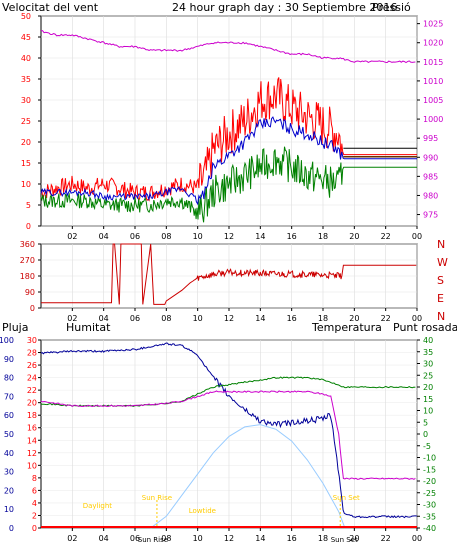 Image resolution: width=457 pixels, height=548 pixels. Describe the element at coordinates (426, 434) in the screenshot. I see `temperature-ticks: -40 -35 -30 -25 -20 -15 -10 -5 0 5 10 15 20 25 30 35 40` at that location.